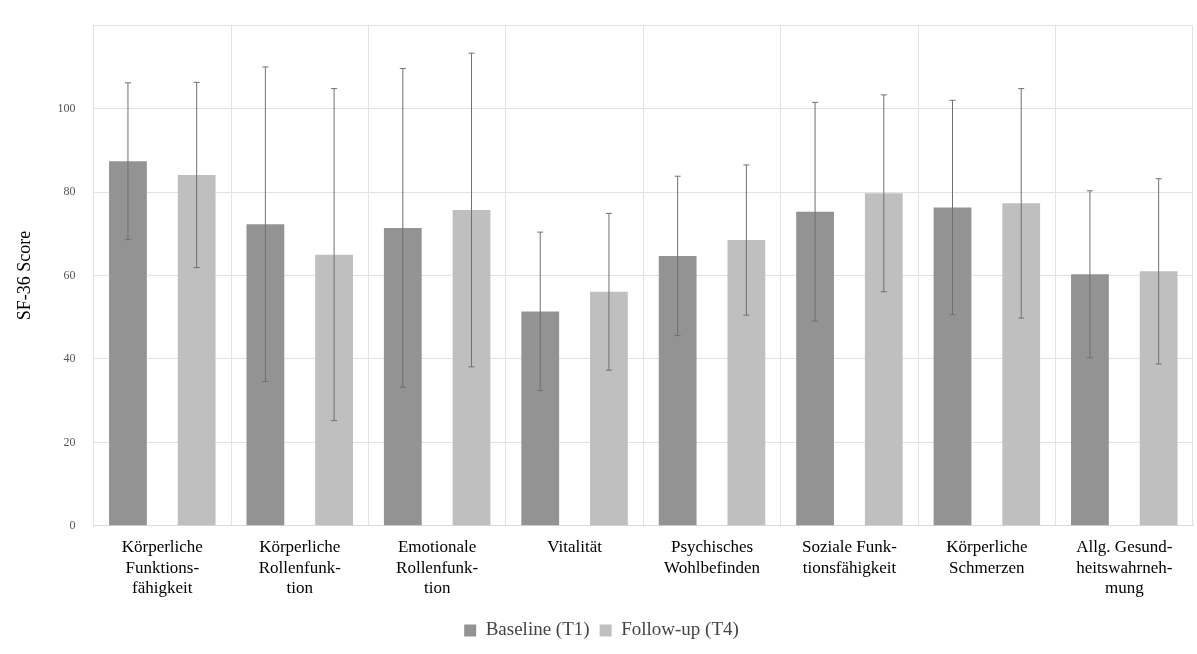  I want to click on x-tick-label: Psychisches Wohlbefinden, so click(712, 557).